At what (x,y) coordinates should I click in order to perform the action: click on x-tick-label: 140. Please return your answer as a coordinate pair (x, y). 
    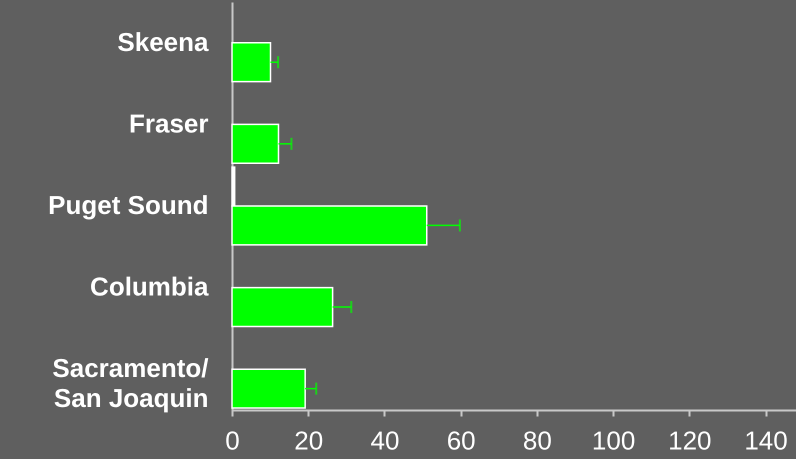
    Looking at the image, I should click on (766, 441).